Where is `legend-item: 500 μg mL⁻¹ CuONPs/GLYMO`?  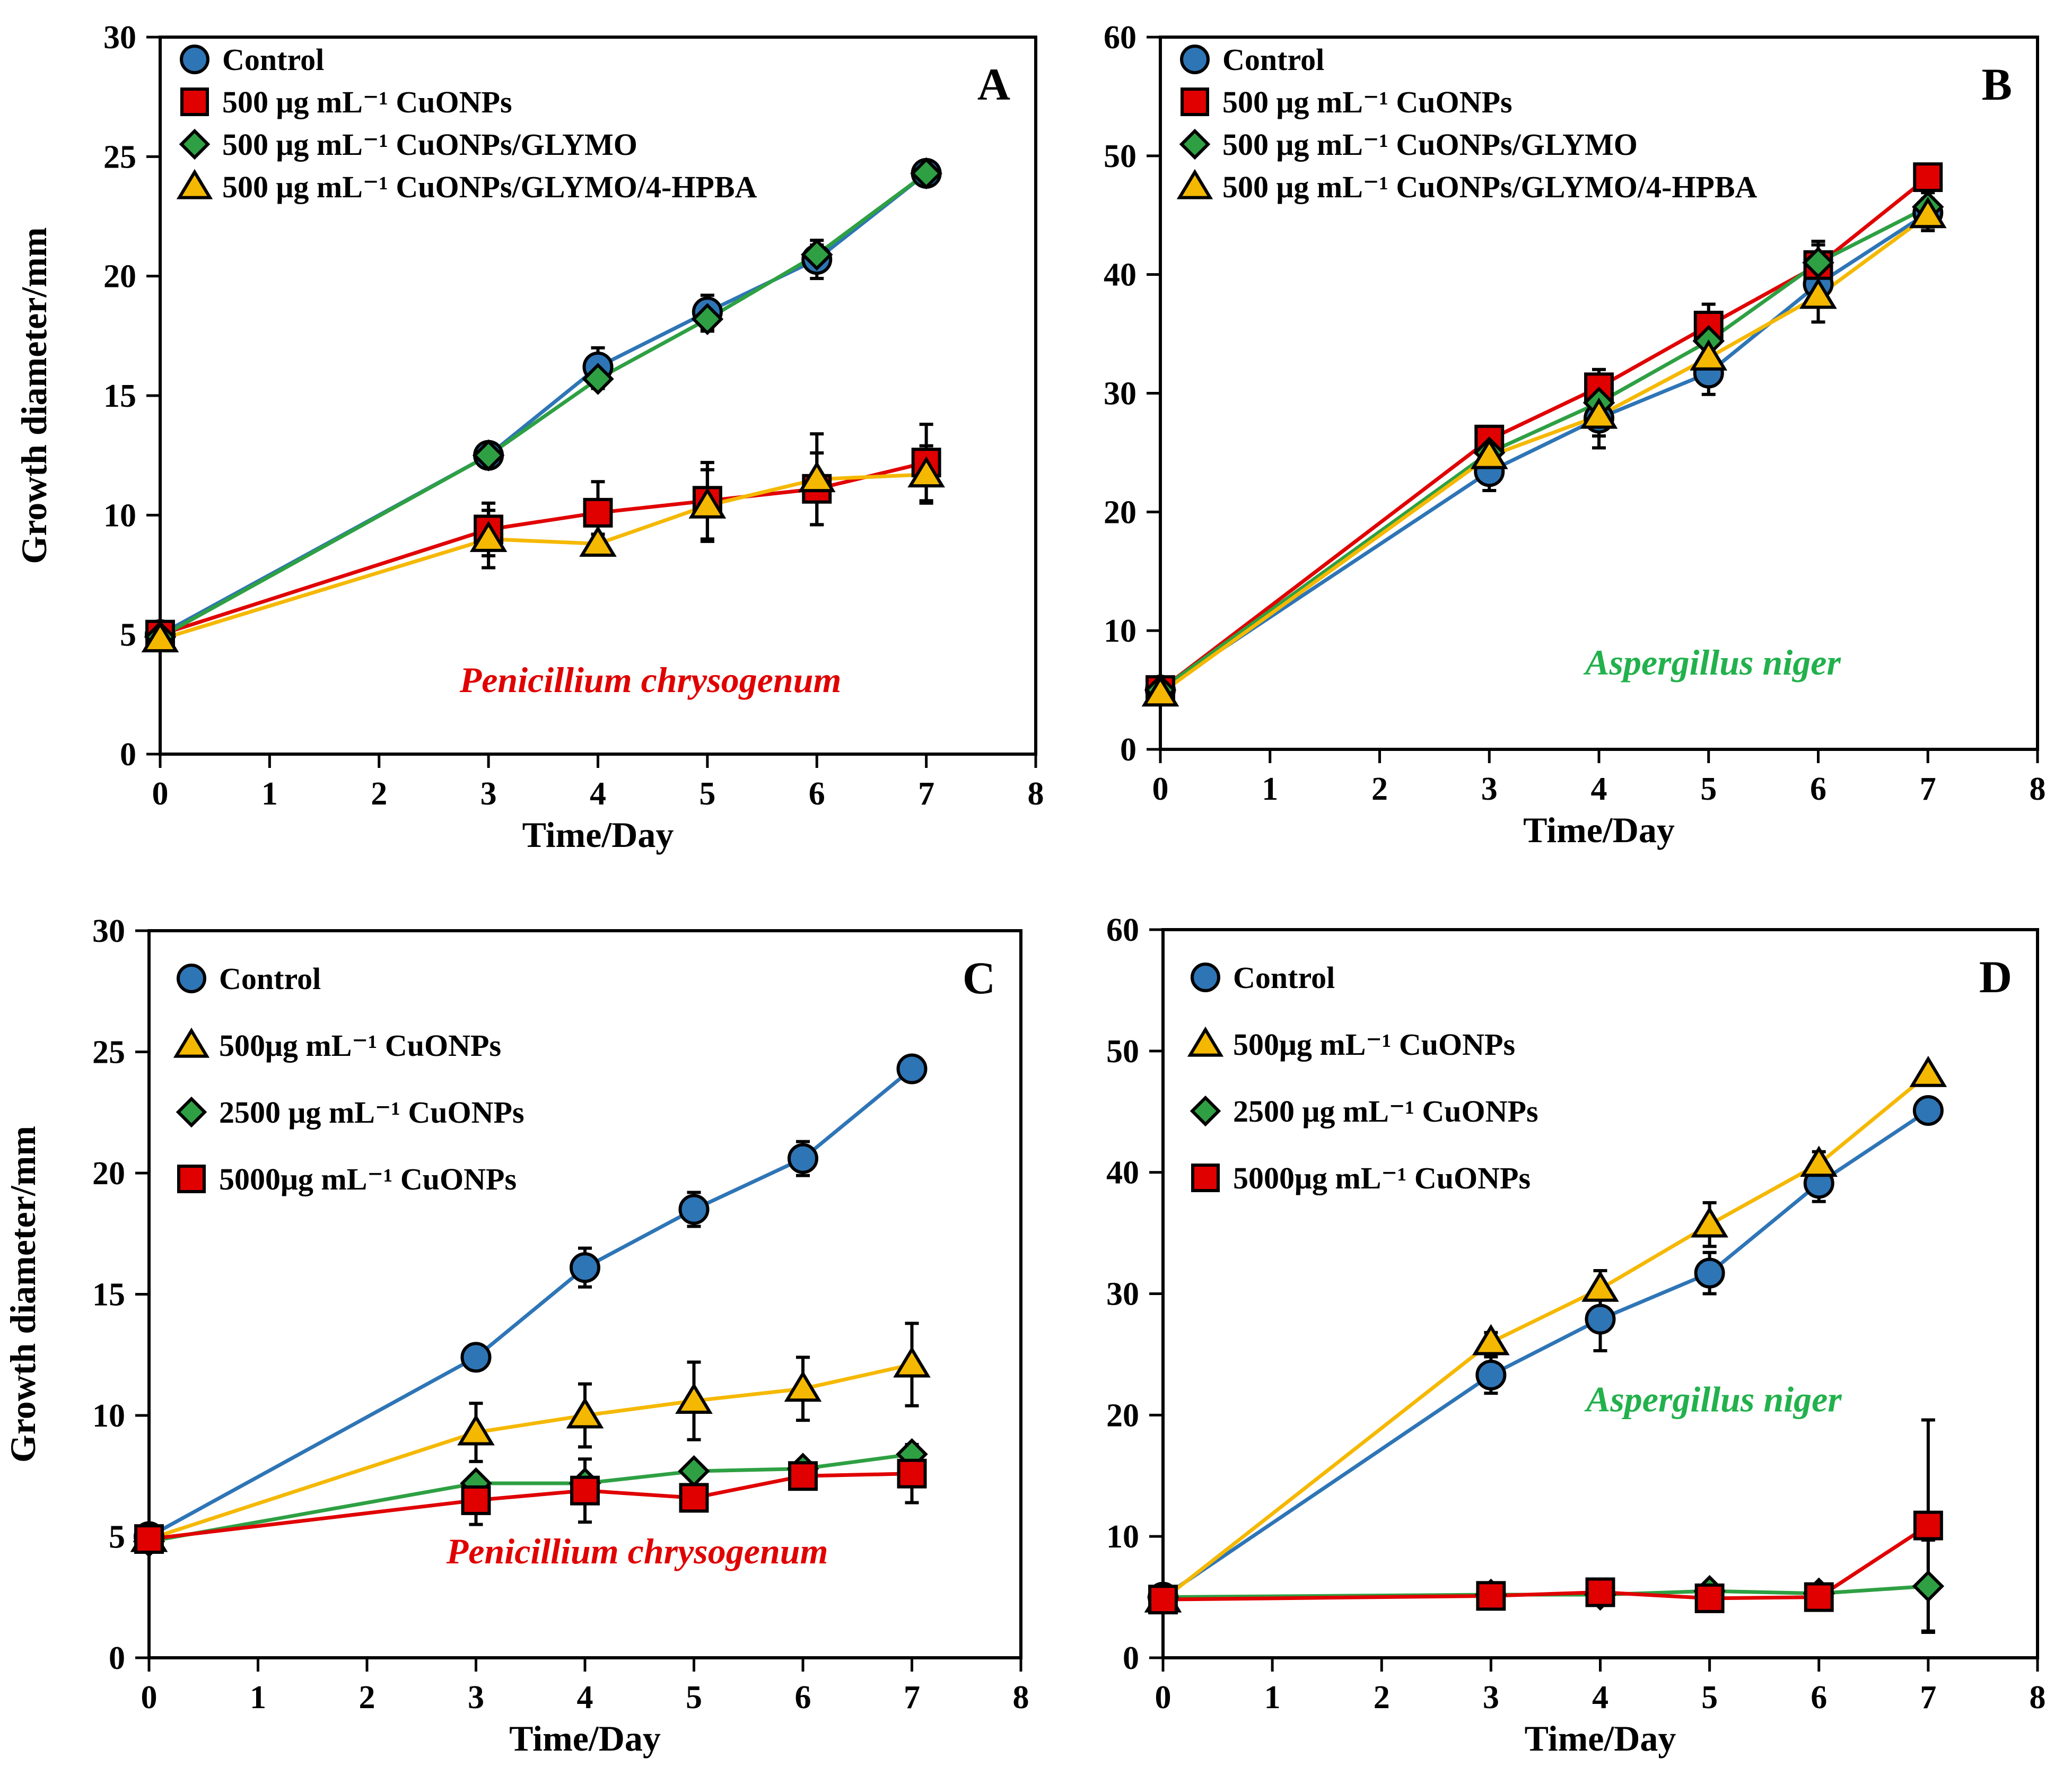 legend-item: 500 μg mL⁻¹ CuONPs/GLYMO is located at coordinates (1408, 144).